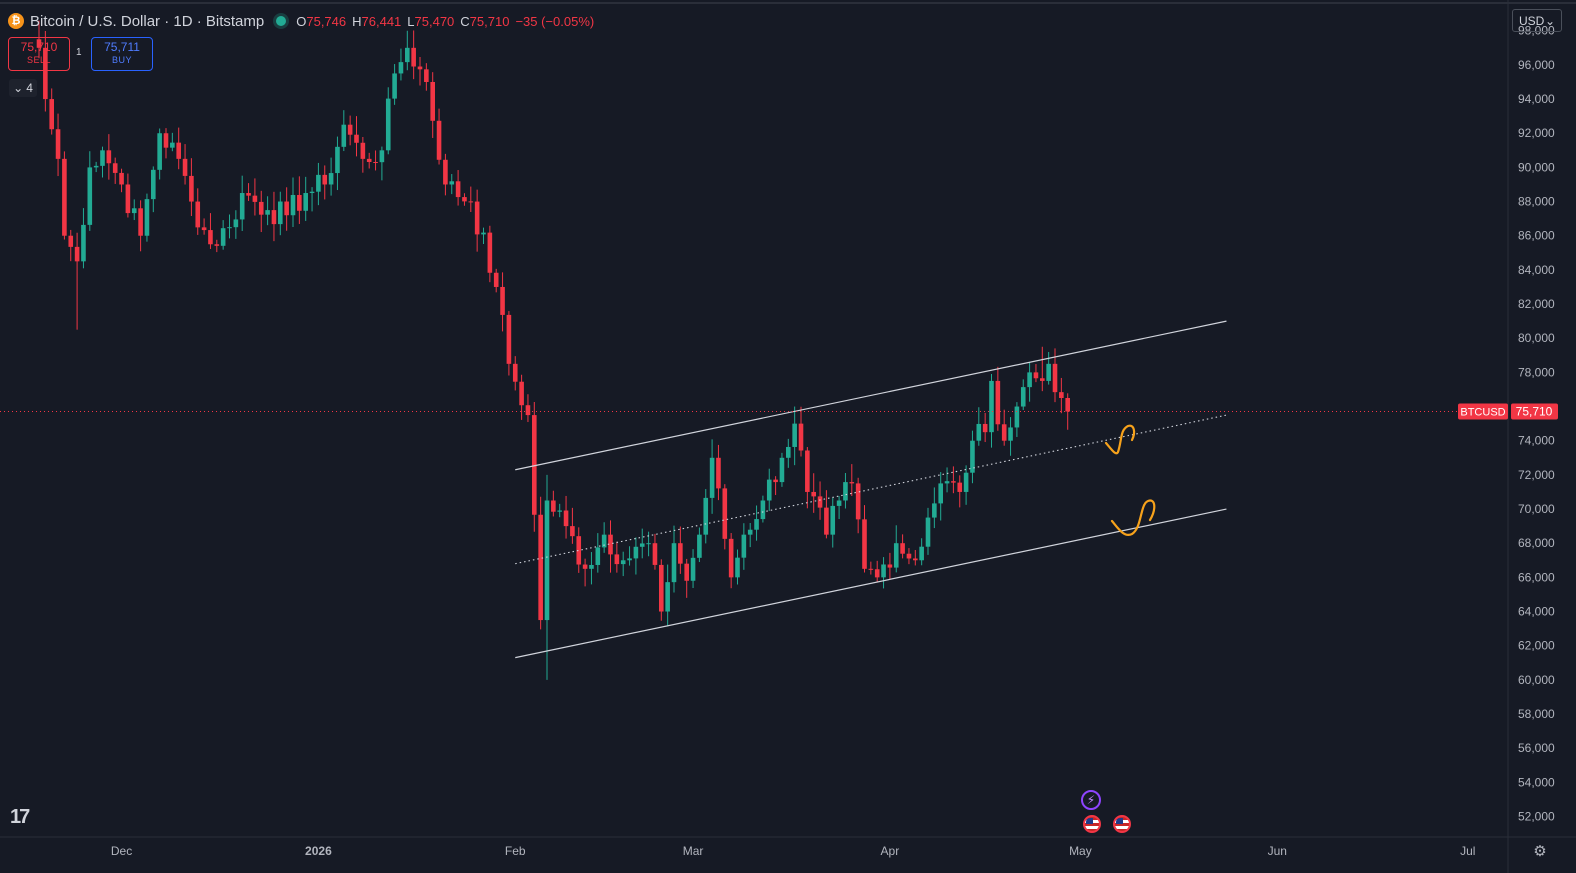 The width and height of the screenshot is (1576, 873). I want to click on time-axis-label: Feb, so click(515, 851).